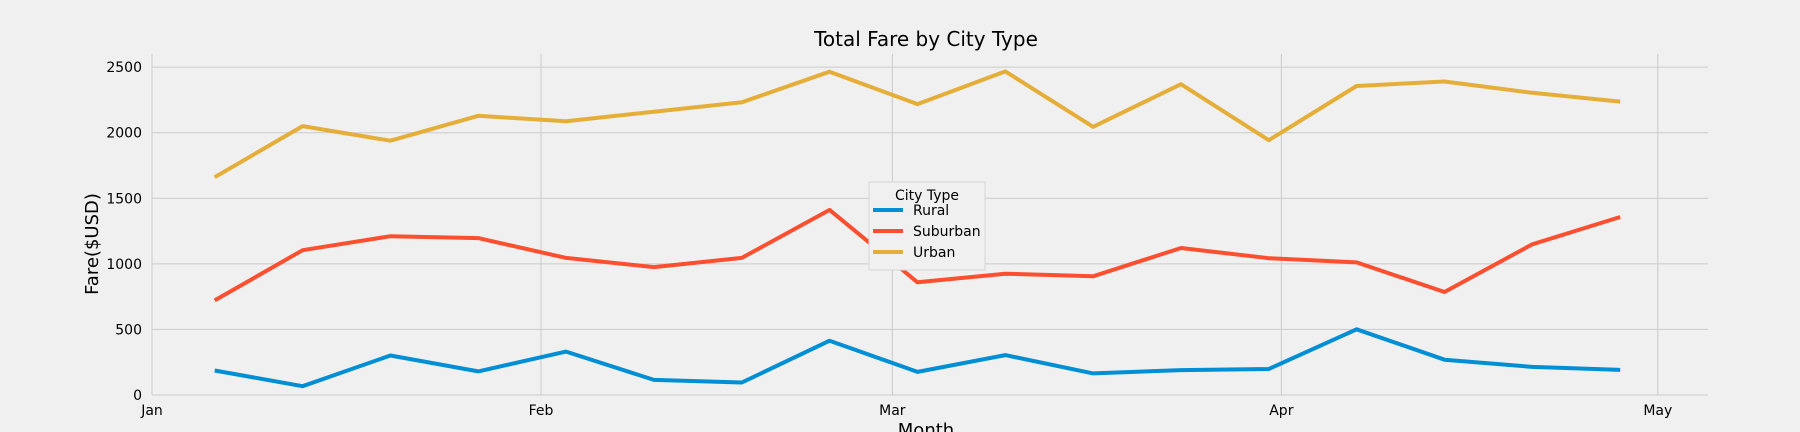 Image resolution: width=1800 pixels, height=432 pixels. What do you see at coordinates (927, 196) in the screenshot?
I see `legend-title: City Type` at bounding box center [927, 196].